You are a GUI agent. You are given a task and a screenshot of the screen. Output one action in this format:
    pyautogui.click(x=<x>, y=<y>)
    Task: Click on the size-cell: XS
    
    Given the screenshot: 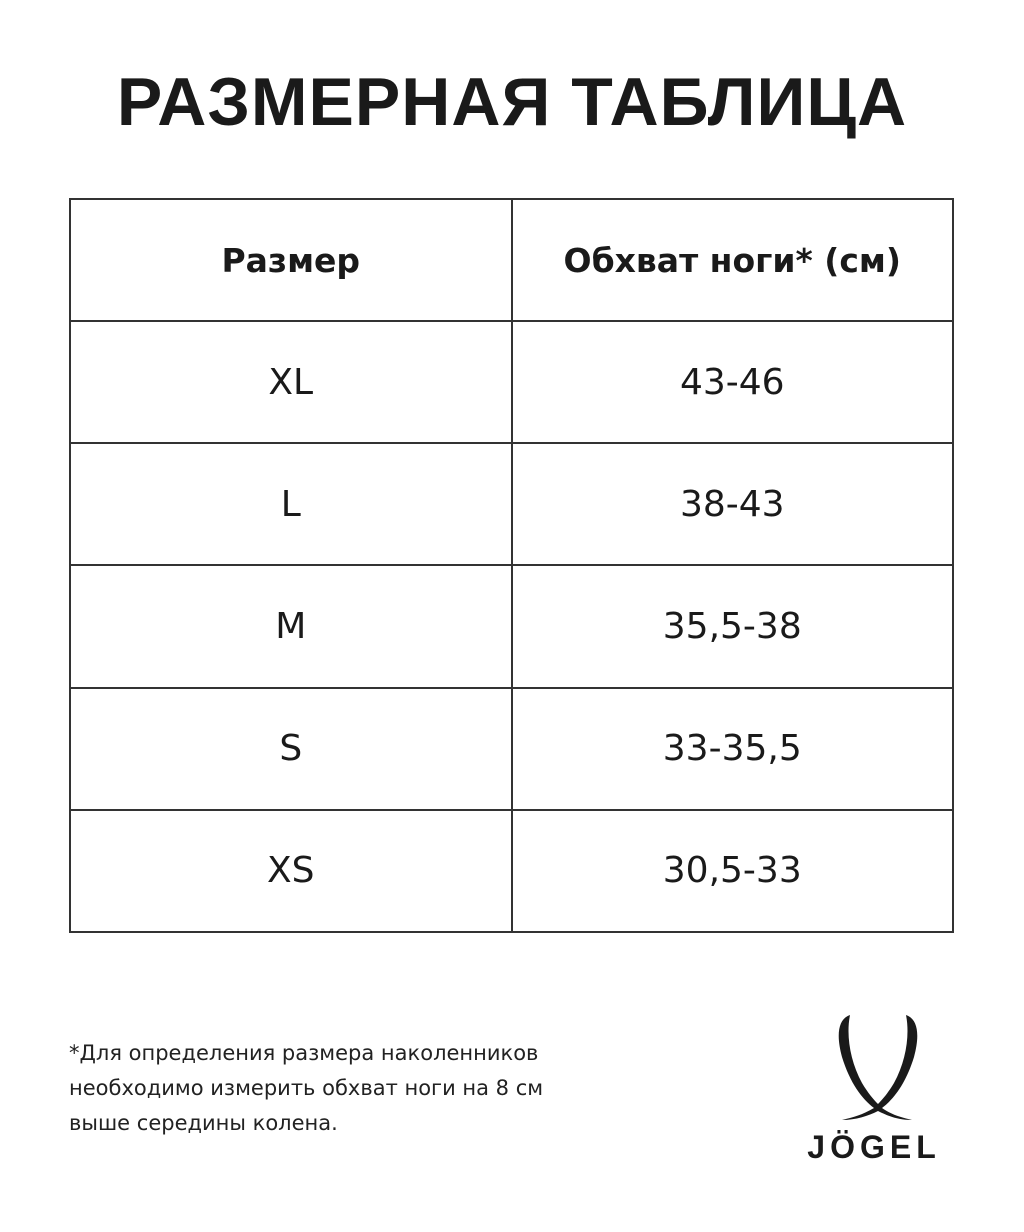 What is the action you would take?
    pyautogui.click(x=291, y=871)
    